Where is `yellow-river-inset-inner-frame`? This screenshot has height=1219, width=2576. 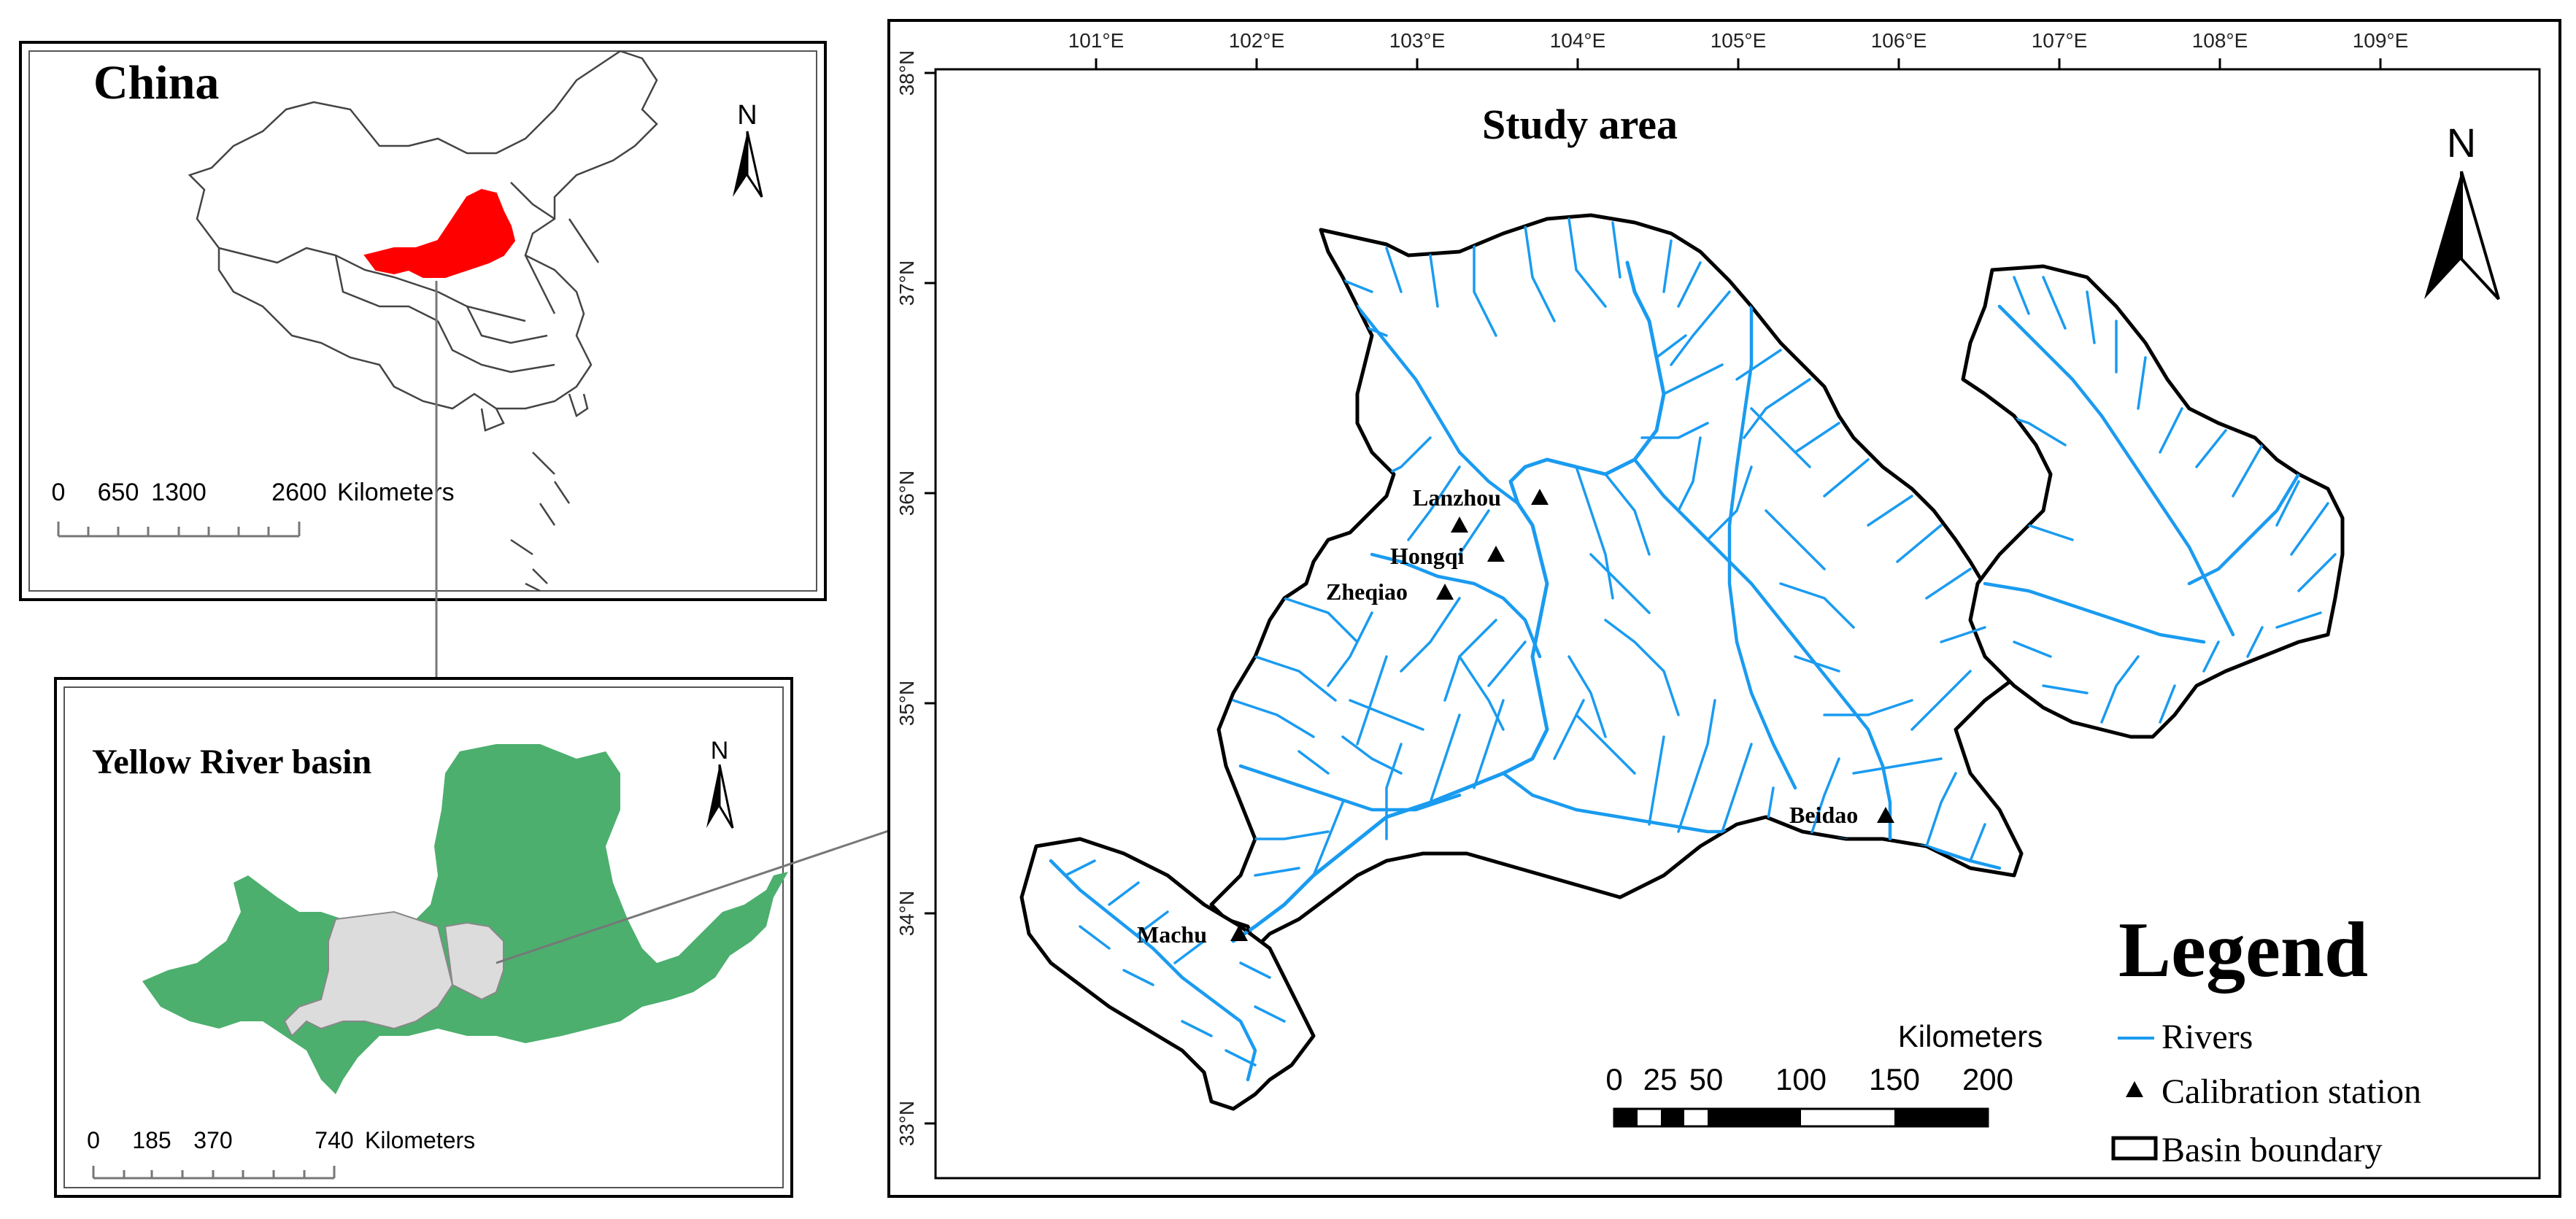
yellow-river-inset-inner-frame is located at coordinates (423, 937).